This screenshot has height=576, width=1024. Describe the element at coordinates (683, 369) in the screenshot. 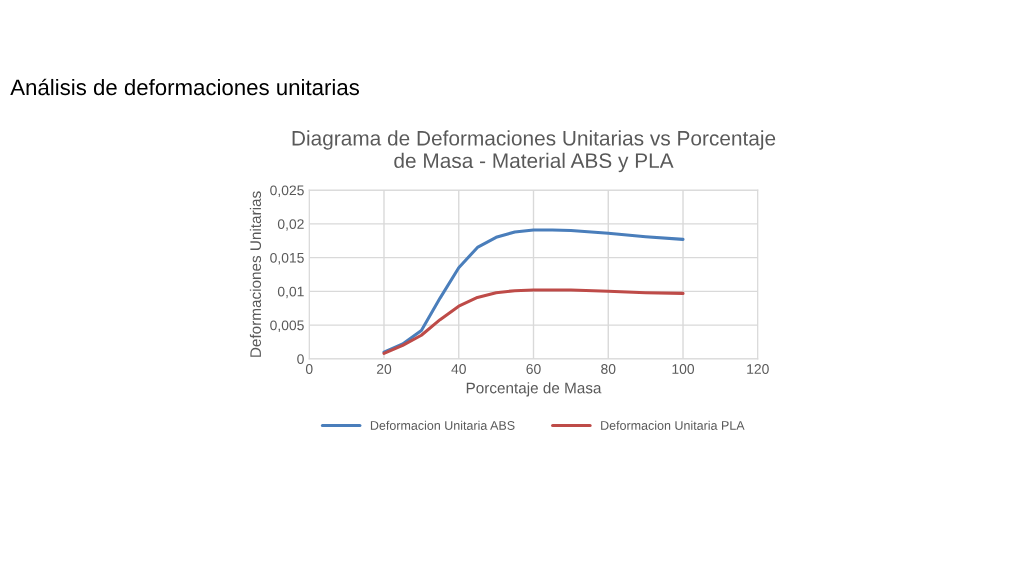

I see `x-tick-label: 100` at that location.